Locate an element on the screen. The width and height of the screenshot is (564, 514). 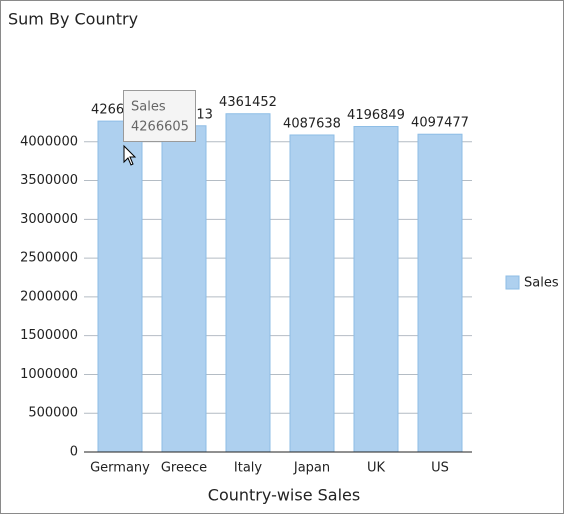
tooltip-series: Sales is located at coordinates (148, 107).